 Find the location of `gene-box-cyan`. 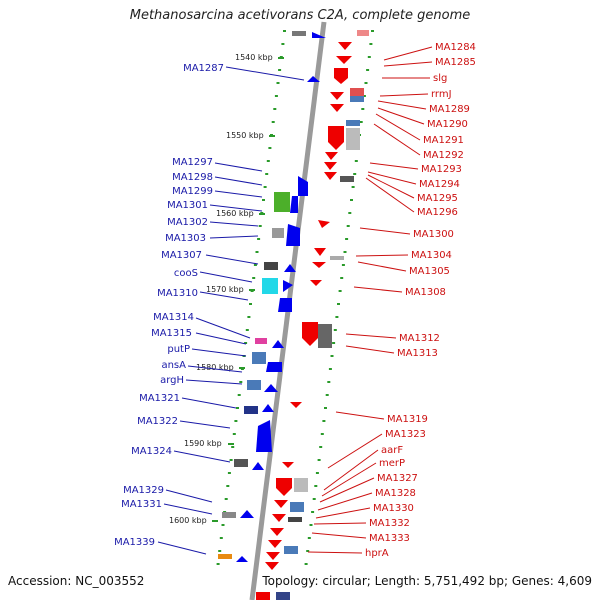

gene-box-cyan is located at coordinates (270, 286).